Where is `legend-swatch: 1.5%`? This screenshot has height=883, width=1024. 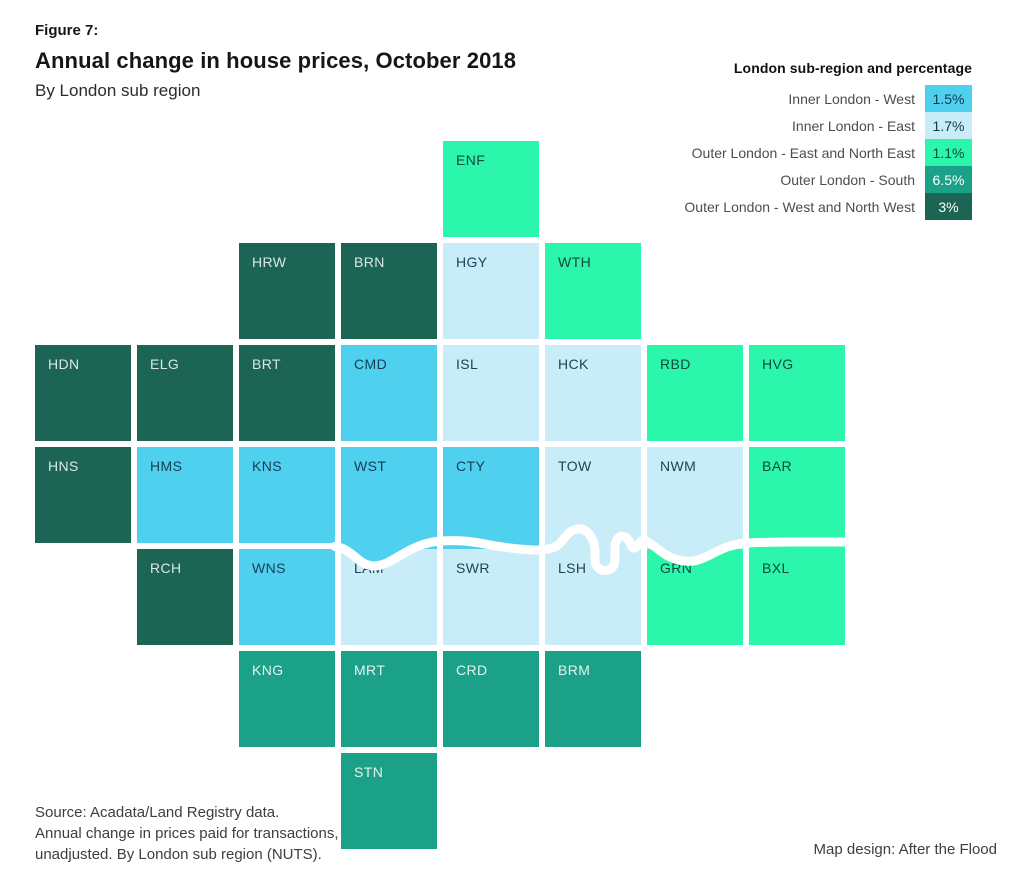 legend-swatch: 1.5% is located at coordinates (948, 98).